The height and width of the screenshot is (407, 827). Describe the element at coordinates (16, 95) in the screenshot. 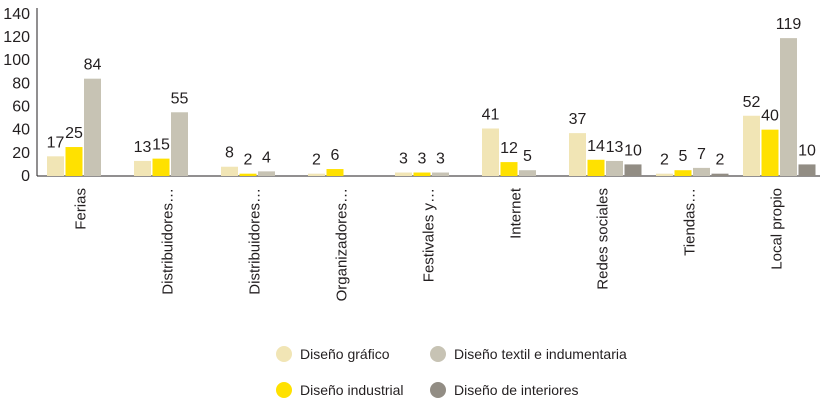

I see `y-axis-ticks: 0 20 40 60 80 100 120 140` at that location.